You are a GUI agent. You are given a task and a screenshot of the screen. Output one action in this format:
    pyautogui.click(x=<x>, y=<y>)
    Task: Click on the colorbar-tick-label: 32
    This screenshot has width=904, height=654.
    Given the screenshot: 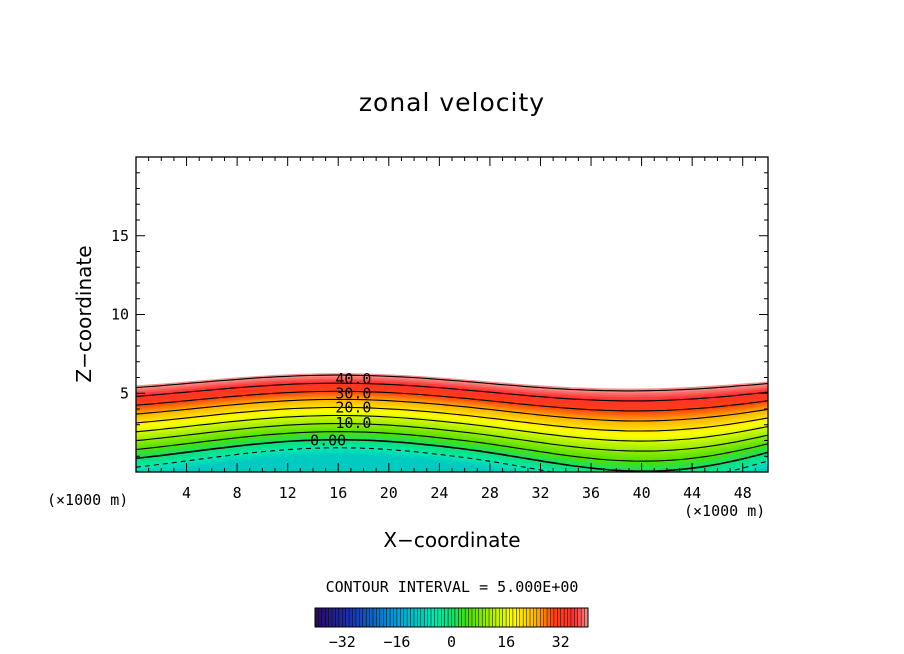 What is the action you would take?
    pyautogui.click(x=561, y=642)
    